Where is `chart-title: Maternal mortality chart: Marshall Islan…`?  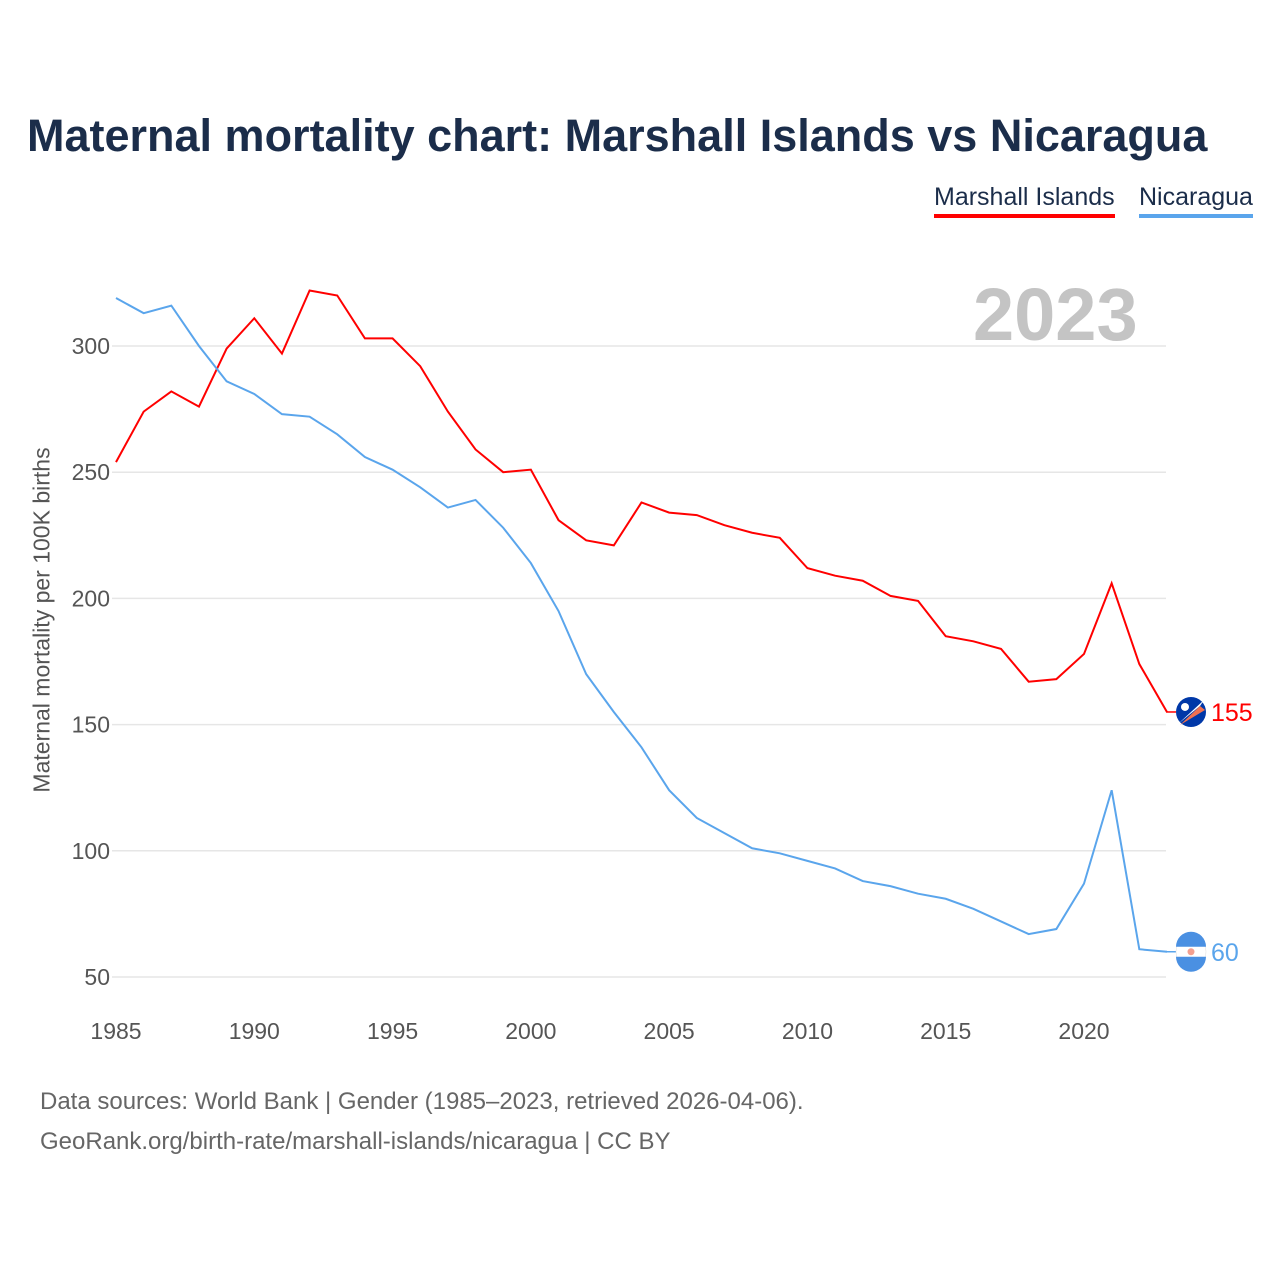
chart-title: Maternal mortality chart: Marshall Islan… is located at coordinates (617, 135).